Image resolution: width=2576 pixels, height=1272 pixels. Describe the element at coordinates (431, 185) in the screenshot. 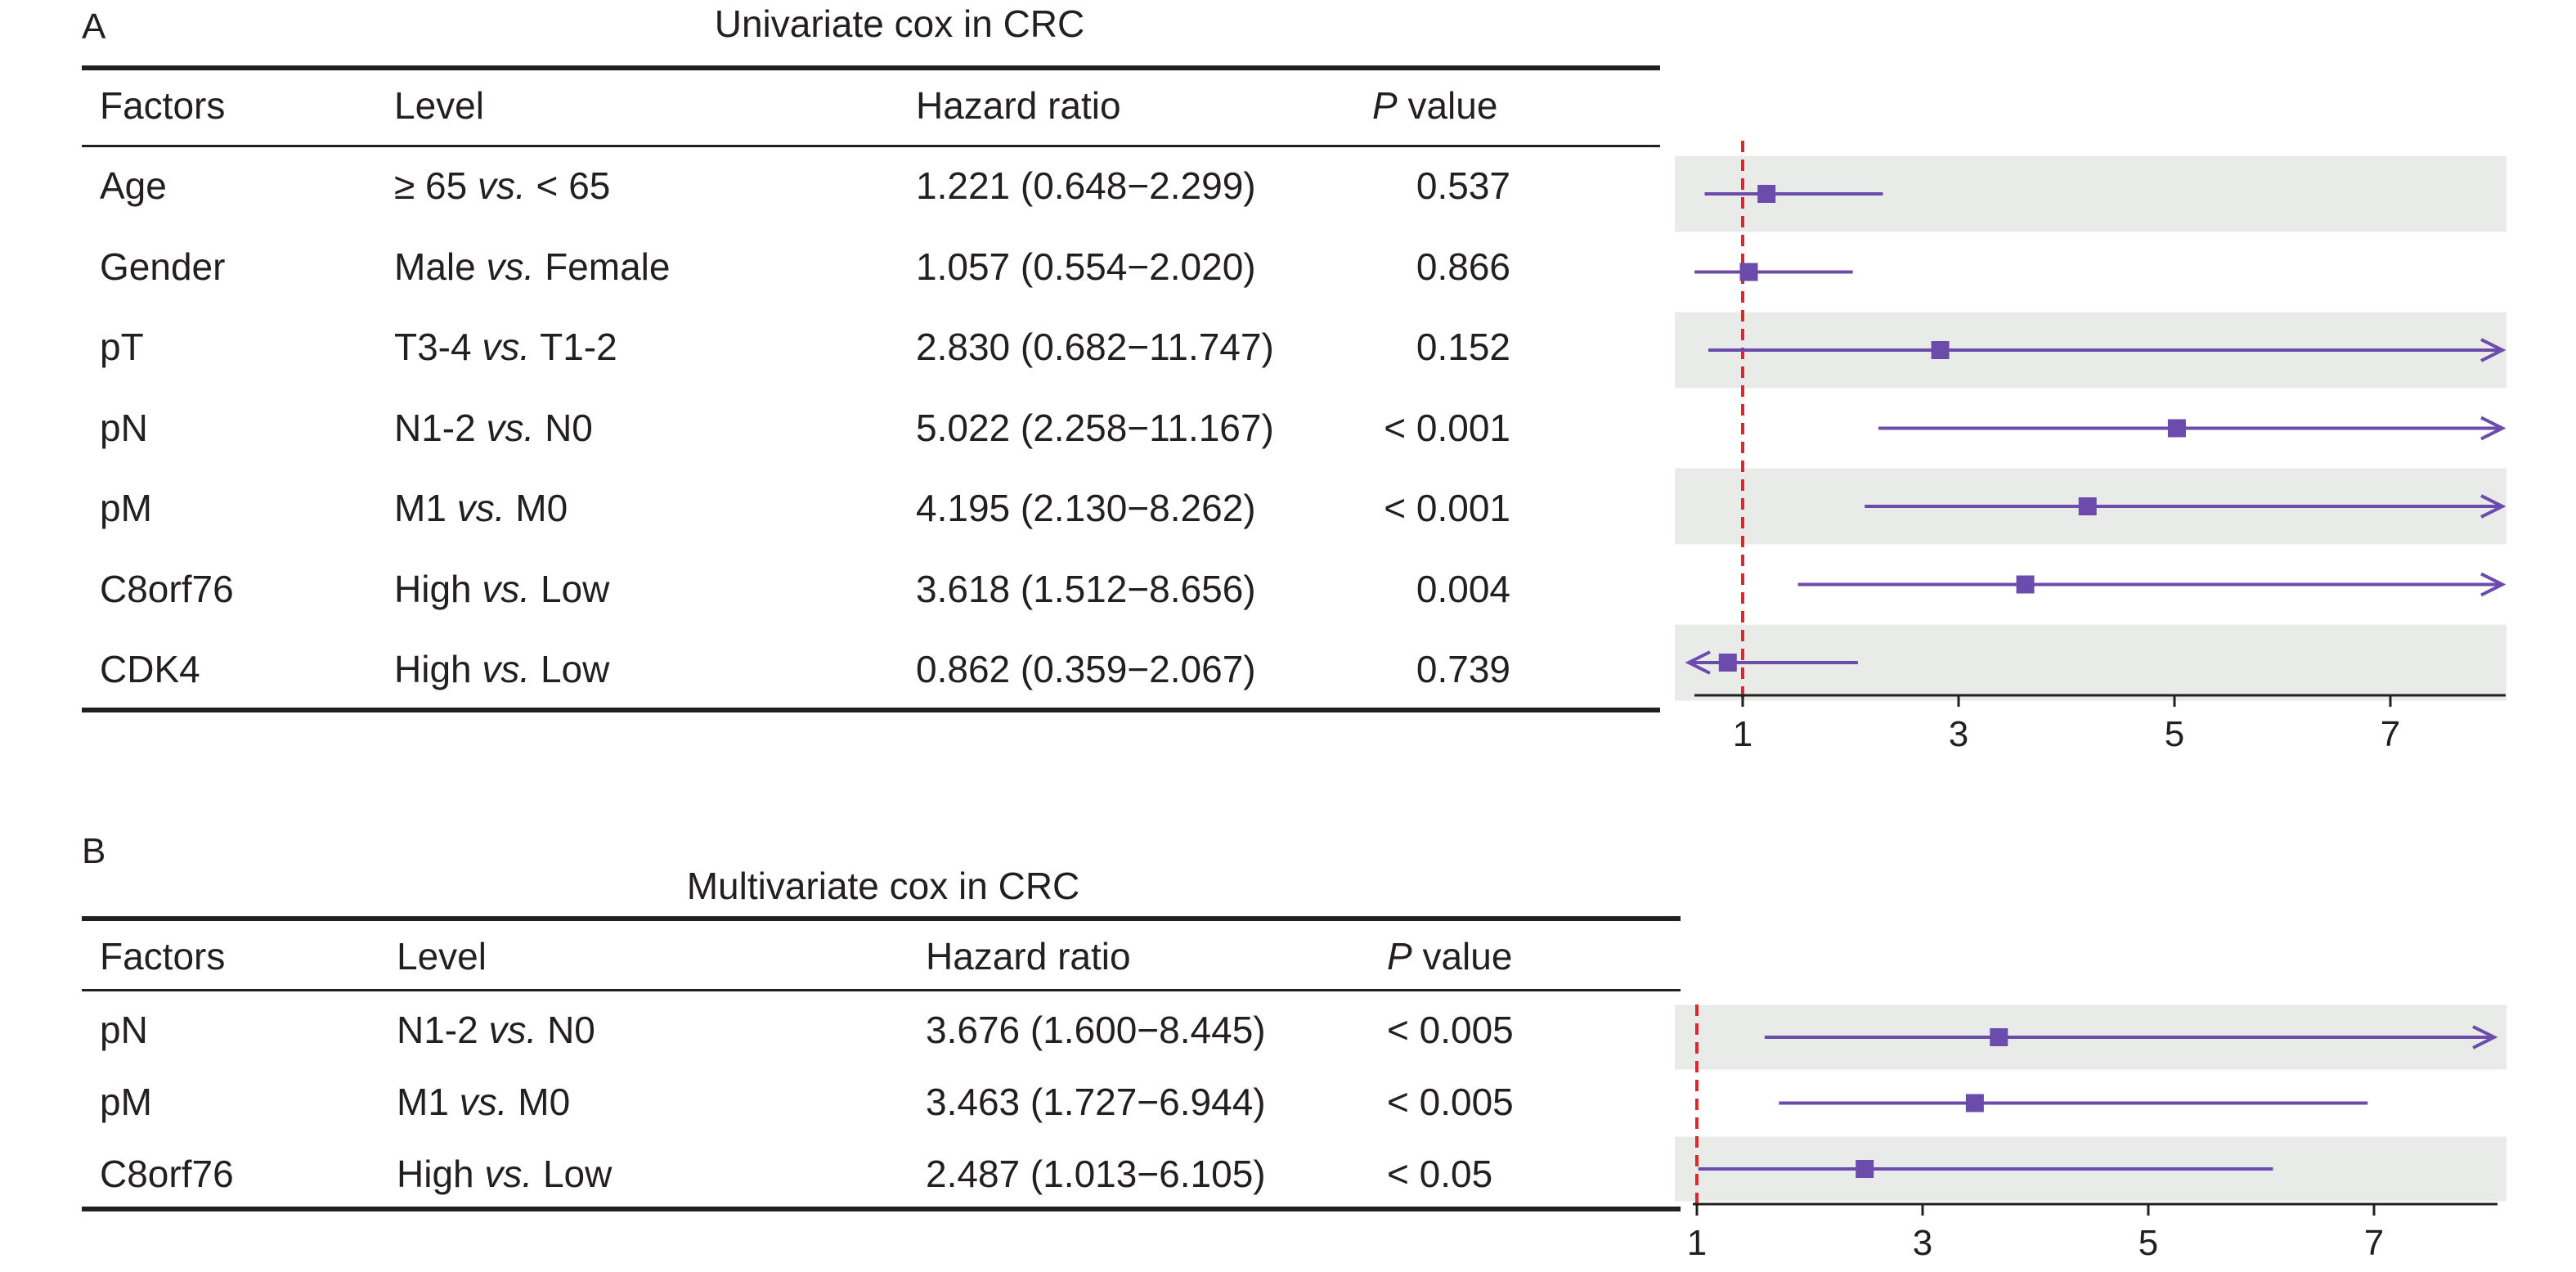

I see `level-a: ≥ 65` at that location.